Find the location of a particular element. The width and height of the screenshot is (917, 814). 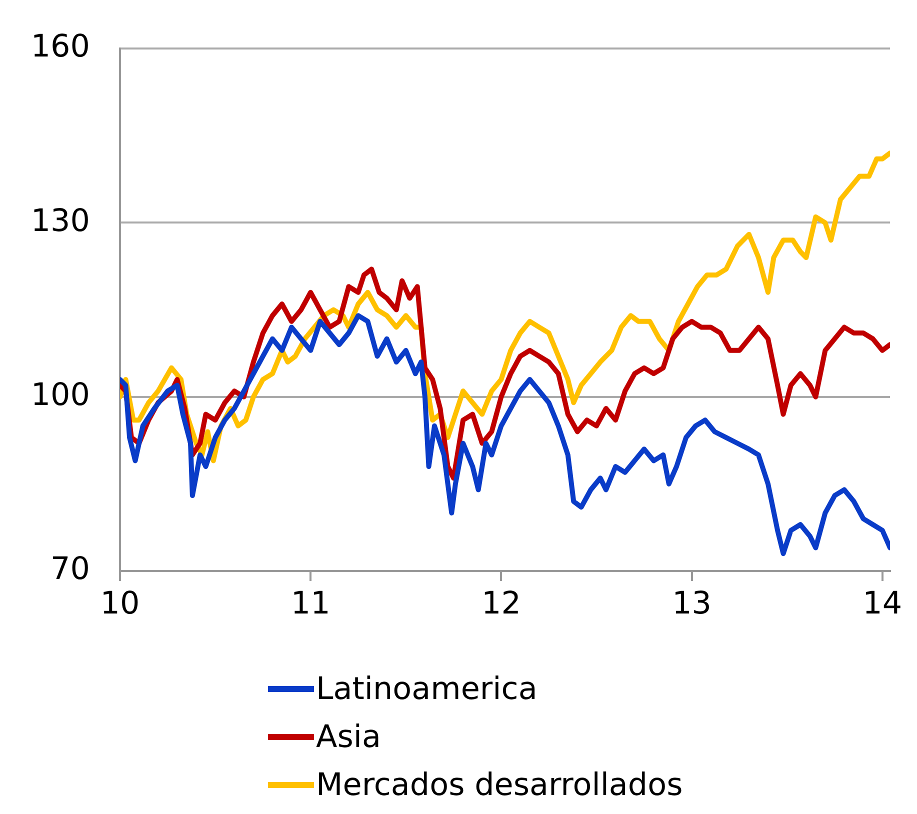

x-tick-label: 11 is located at coordinates (310, 604).